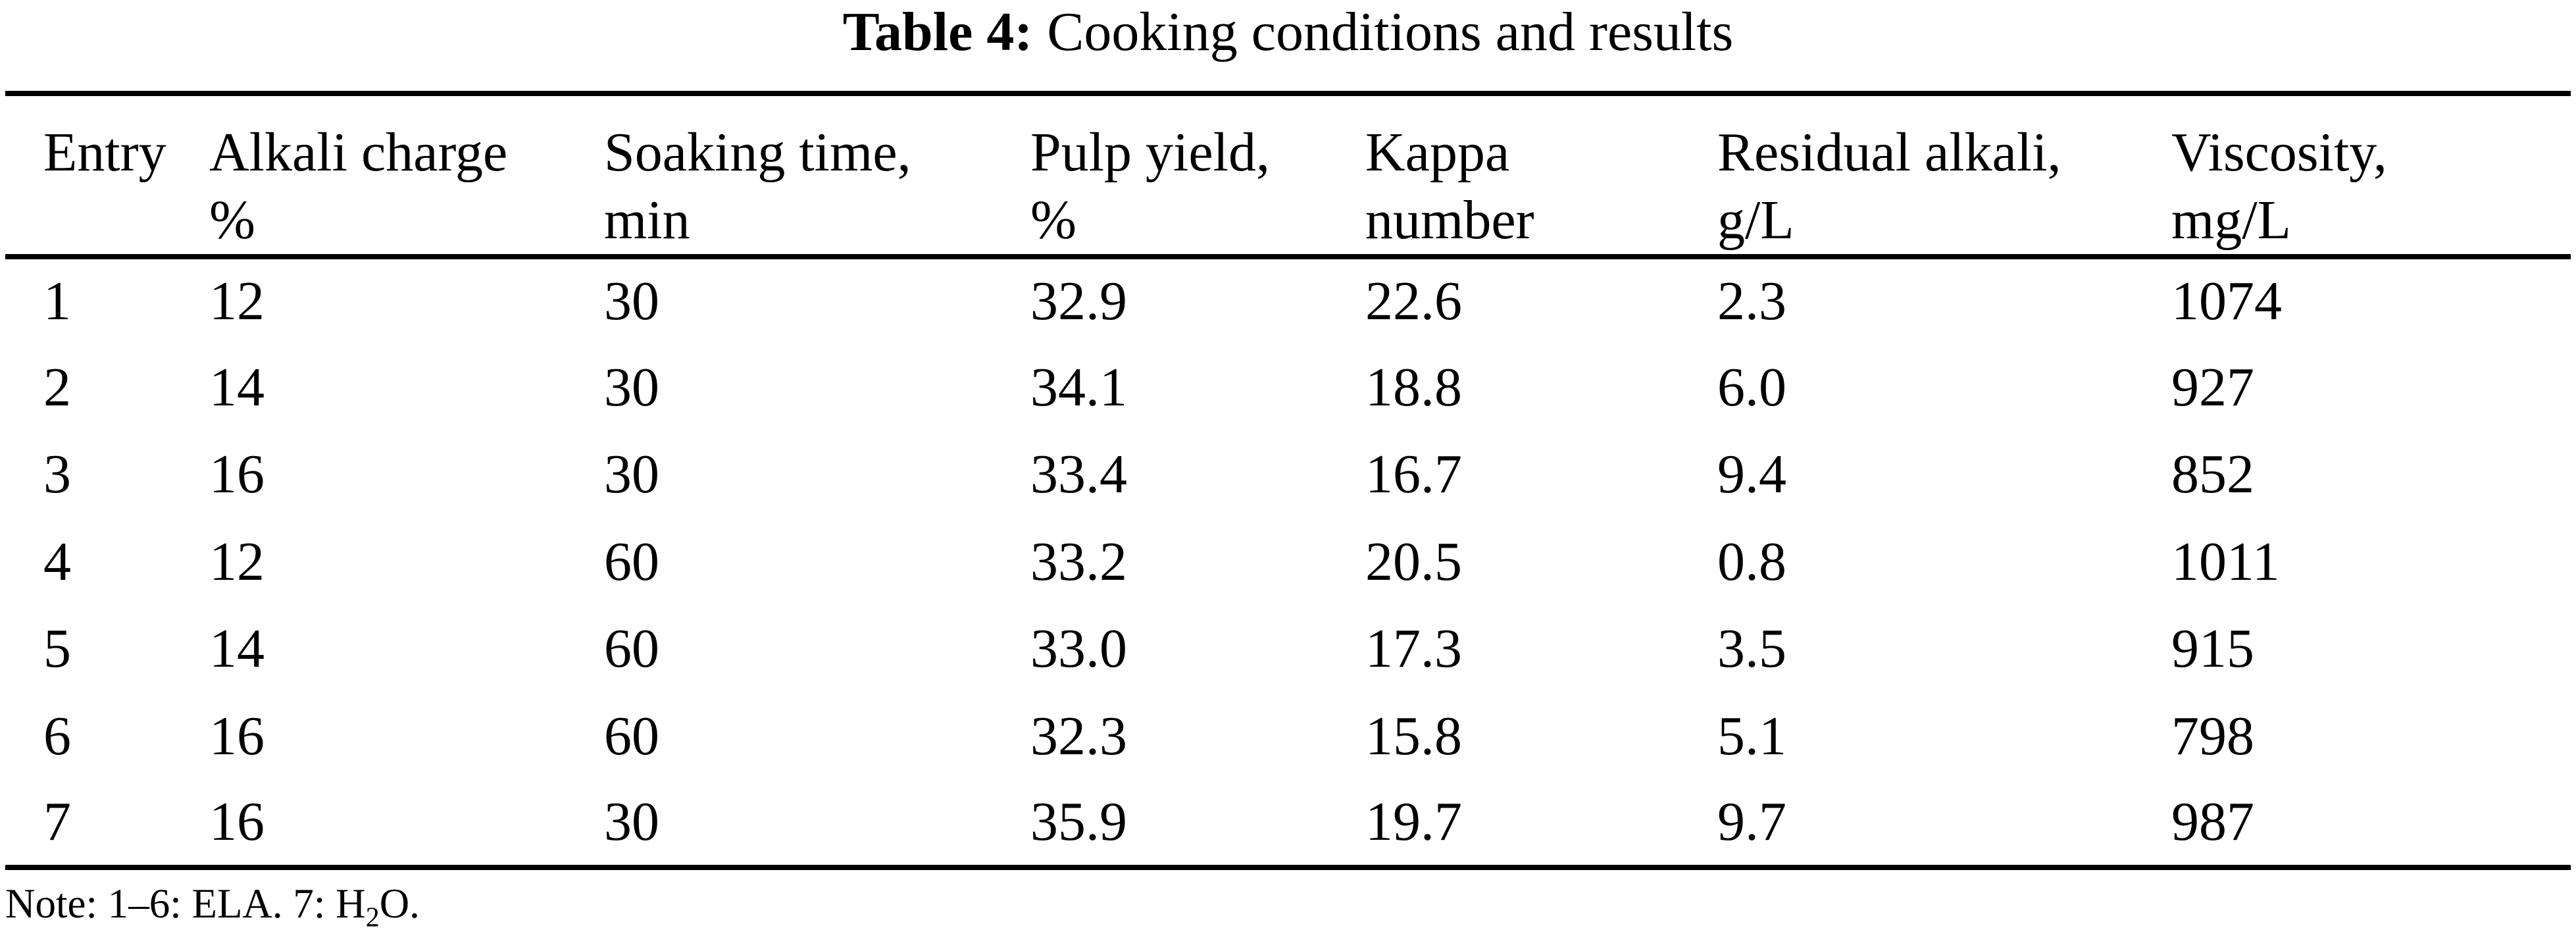  I want to click on column-header-line1: Entry, so click(104, 152).